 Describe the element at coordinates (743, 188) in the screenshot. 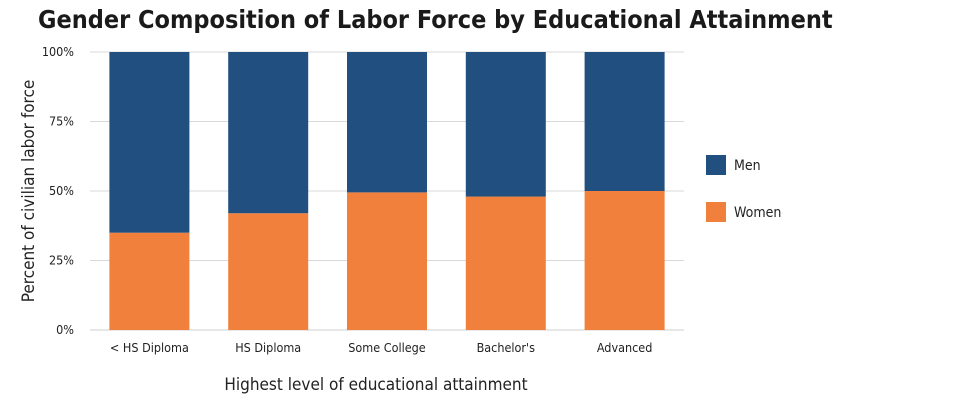

I see `legend: Men Women` at that location.